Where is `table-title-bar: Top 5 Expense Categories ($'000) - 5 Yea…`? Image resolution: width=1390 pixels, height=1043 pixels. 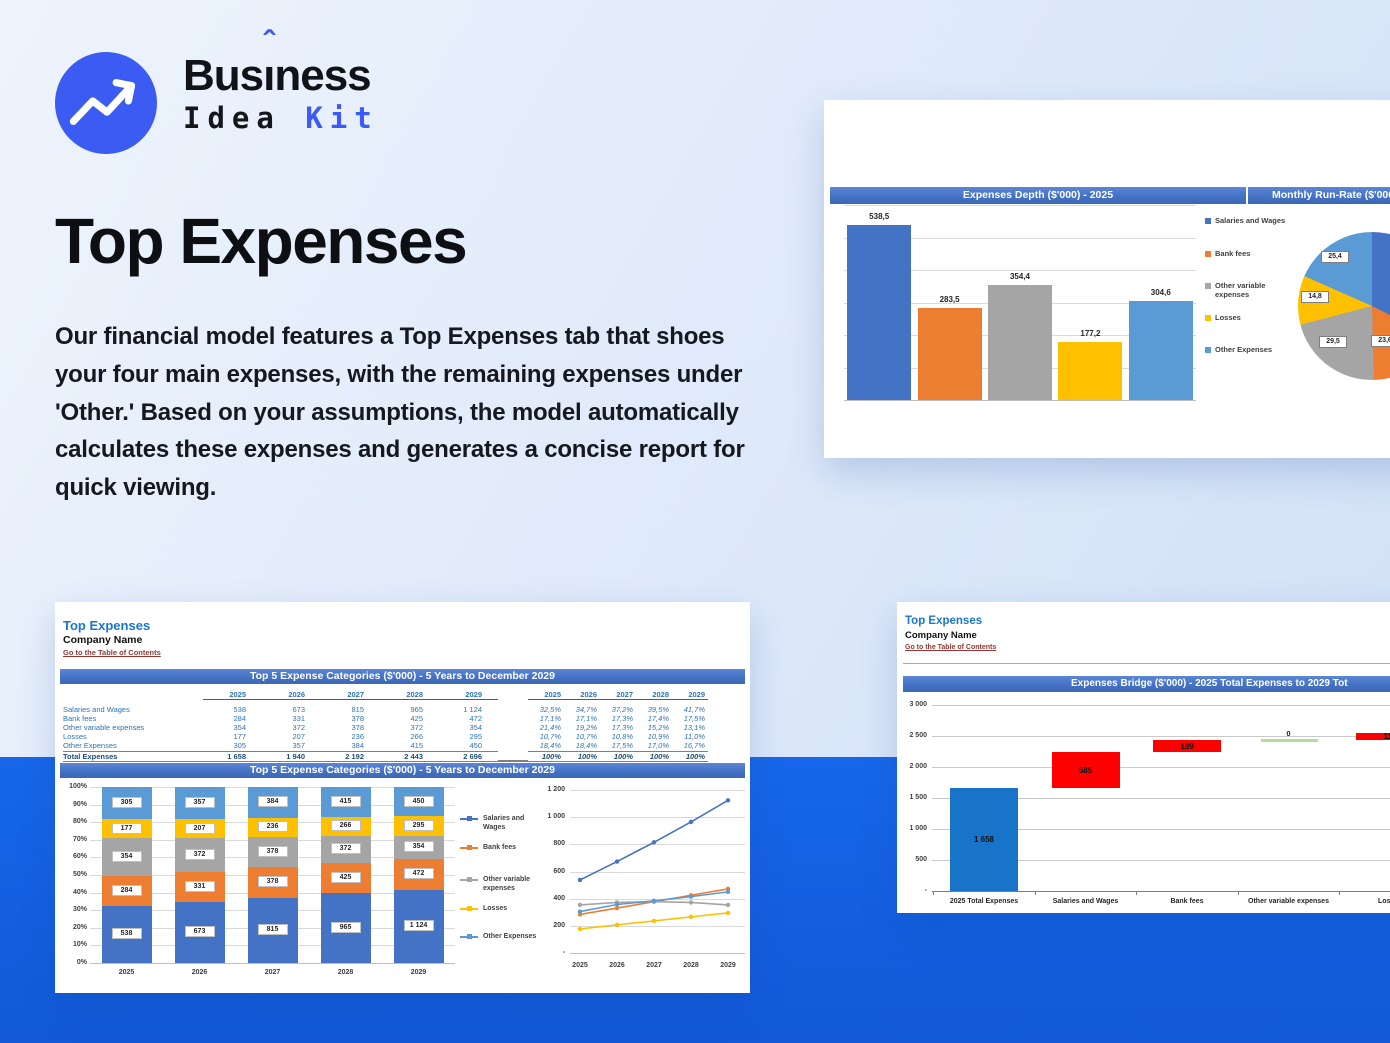 table-title-bar: Top 5 Expense Categories ($'000) - 5 Yea… is located at coordinates (402, 676).